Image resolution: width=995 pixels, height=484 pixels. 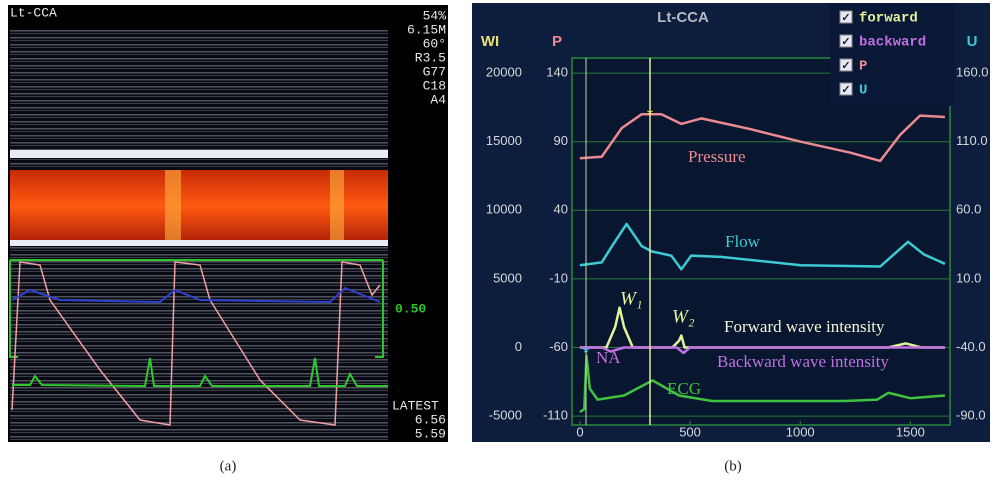 I want to click on y2-tick-label: 140, so click(x=557, y=72).